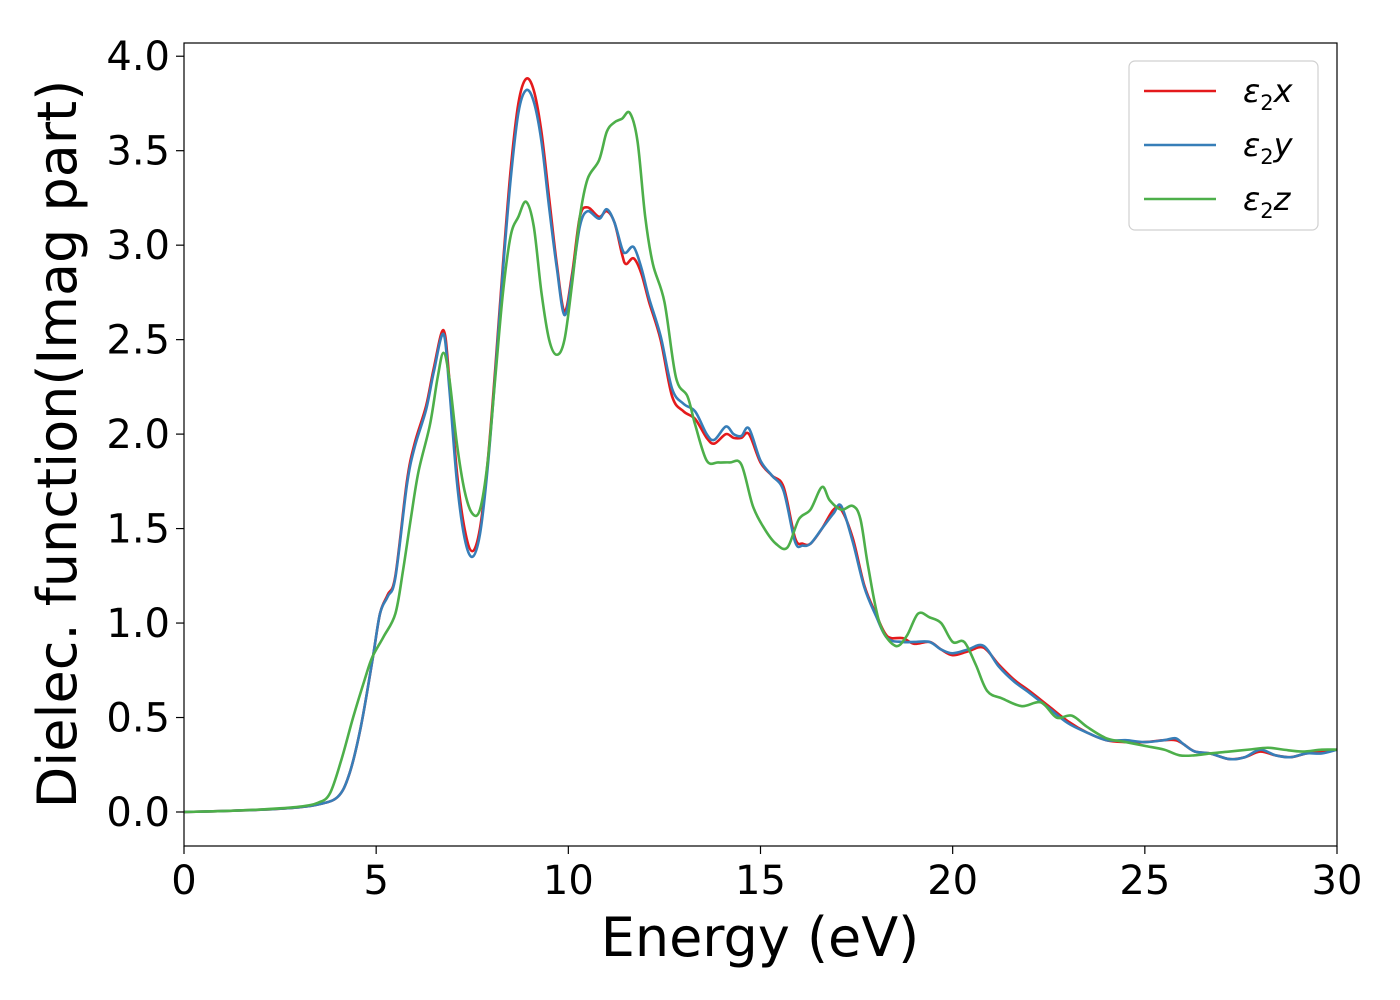  What do you see at coordinates (183, 881) in the screenshot?
I see `x-tick-label: 0` at bounding box center [183, 881].